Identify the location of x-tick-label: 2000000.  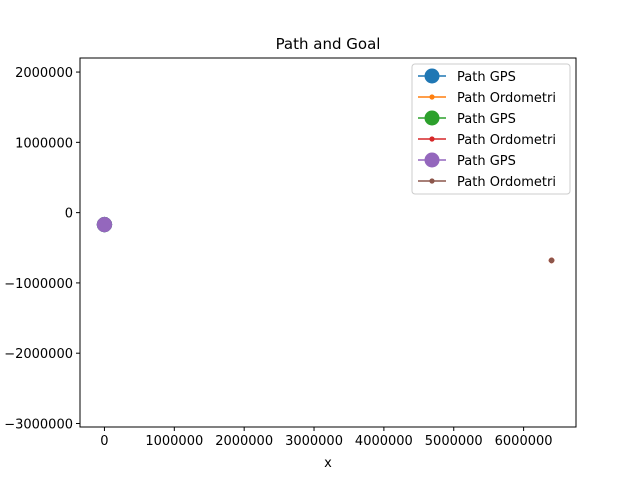
(244, 441).